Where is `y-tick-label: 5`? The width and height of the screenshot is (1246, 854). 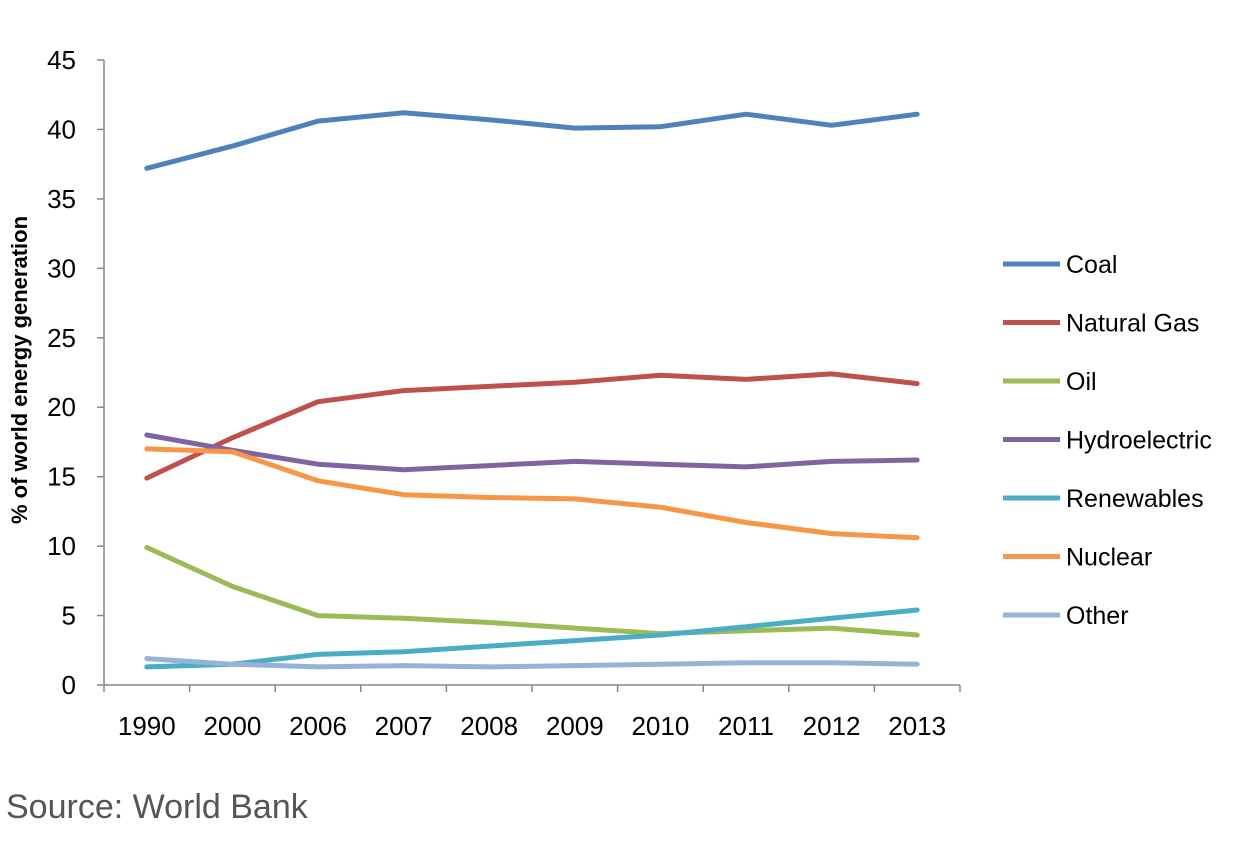 y-tick-label: 5 is located at coordinates (69, 616).